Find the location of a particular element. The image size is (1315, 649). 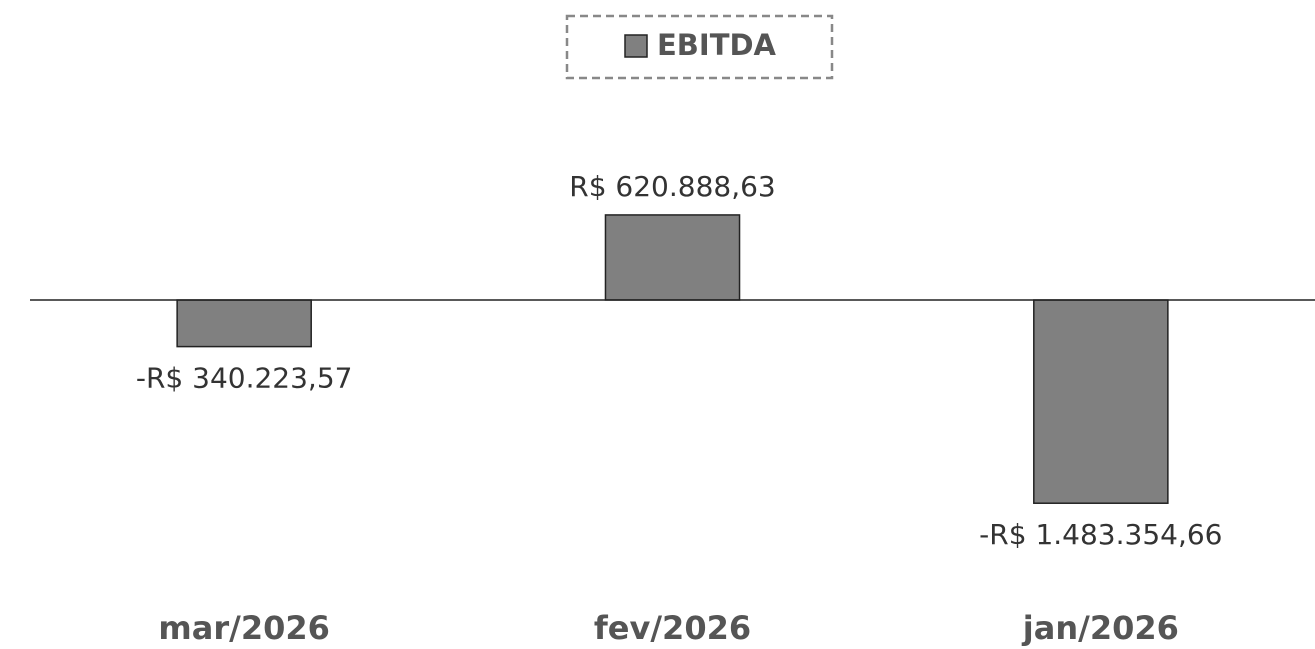

value-label: R$ 620.888,63 is located at coordinates (672, 186).